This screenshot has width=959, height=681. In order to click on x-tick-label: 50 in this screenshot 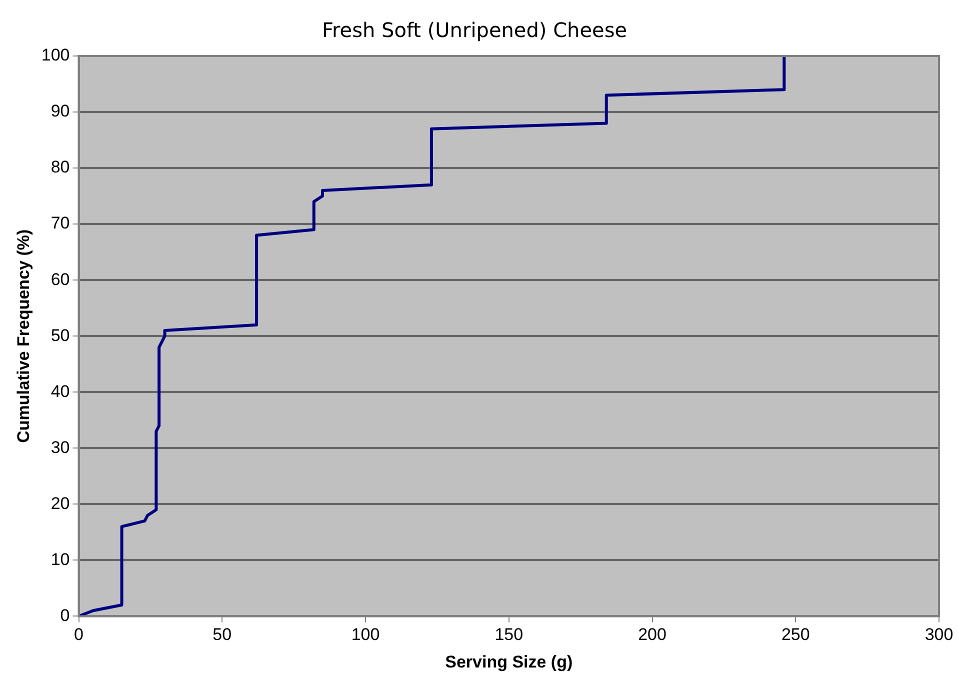, I will do `click(222, 634)`.